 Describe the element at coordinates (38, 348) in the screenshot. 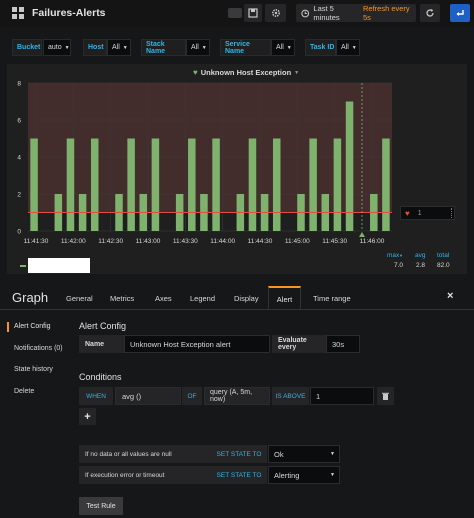

I see `side-nav-notifications: Notifications (0)` at that location.